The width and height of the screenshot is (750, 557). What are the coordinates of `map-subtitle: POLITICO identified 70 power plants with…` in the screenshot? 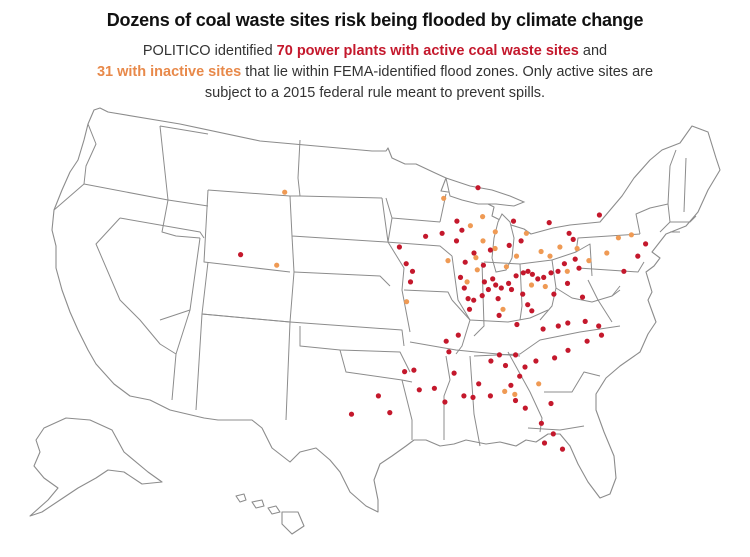 It's located at (375, 72).